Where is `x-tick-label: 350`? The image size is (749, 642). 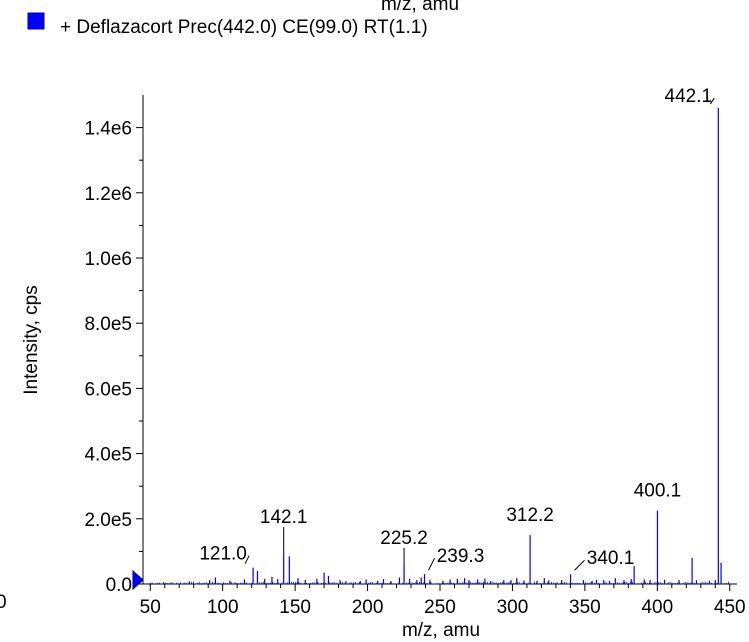 x-tick-label: 350 is located at coordinates (585, 607).